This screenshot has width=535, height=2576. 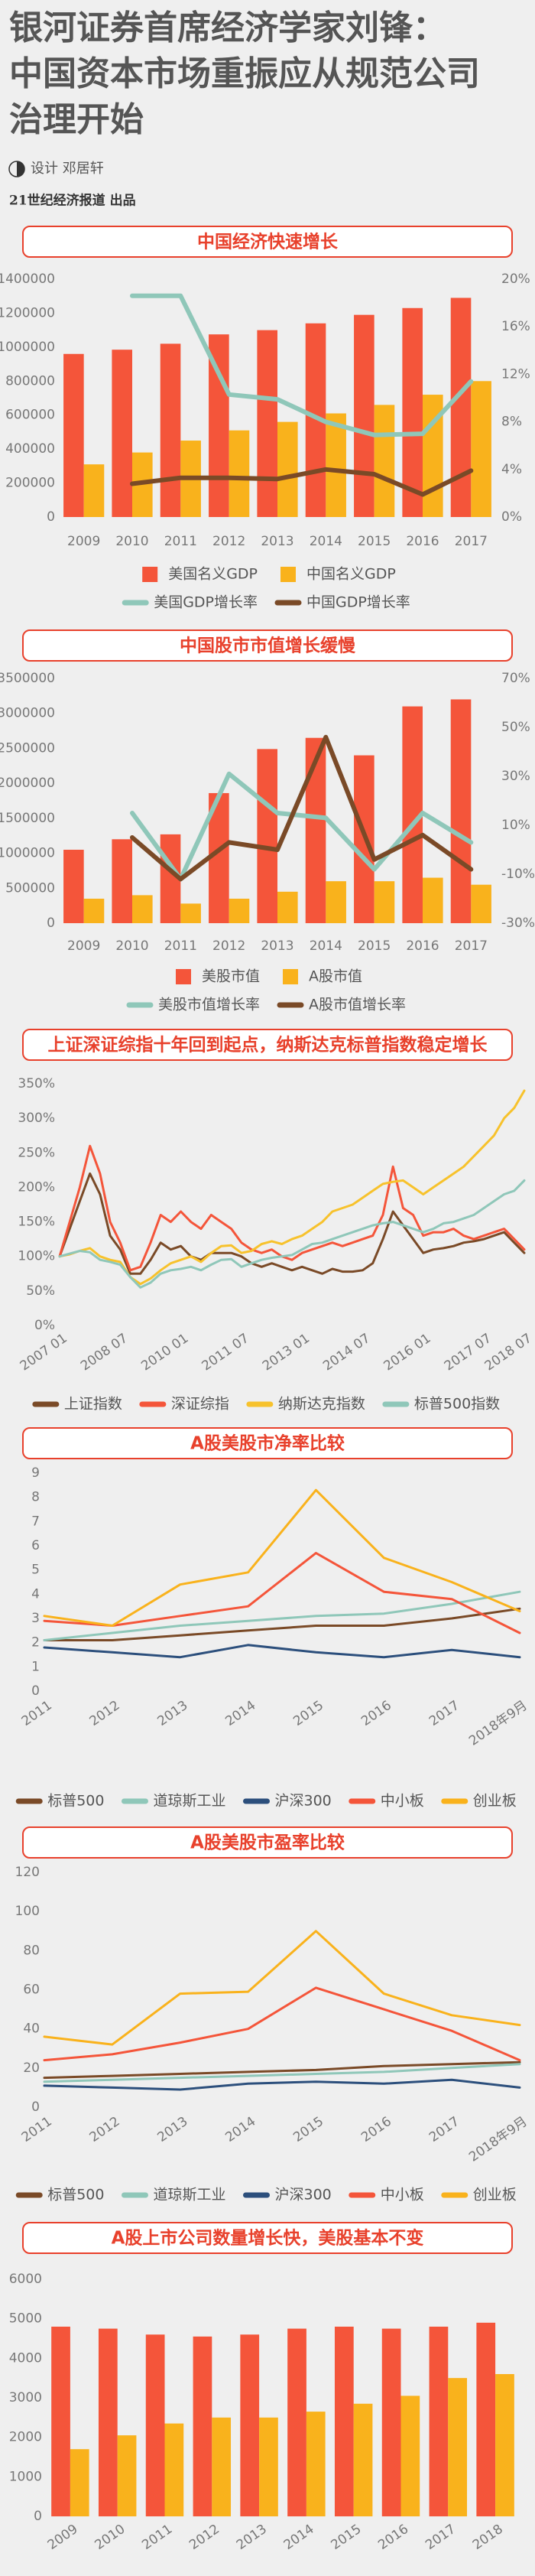 I want to click on y-tick-label: 0, so click(x=51, y=923).